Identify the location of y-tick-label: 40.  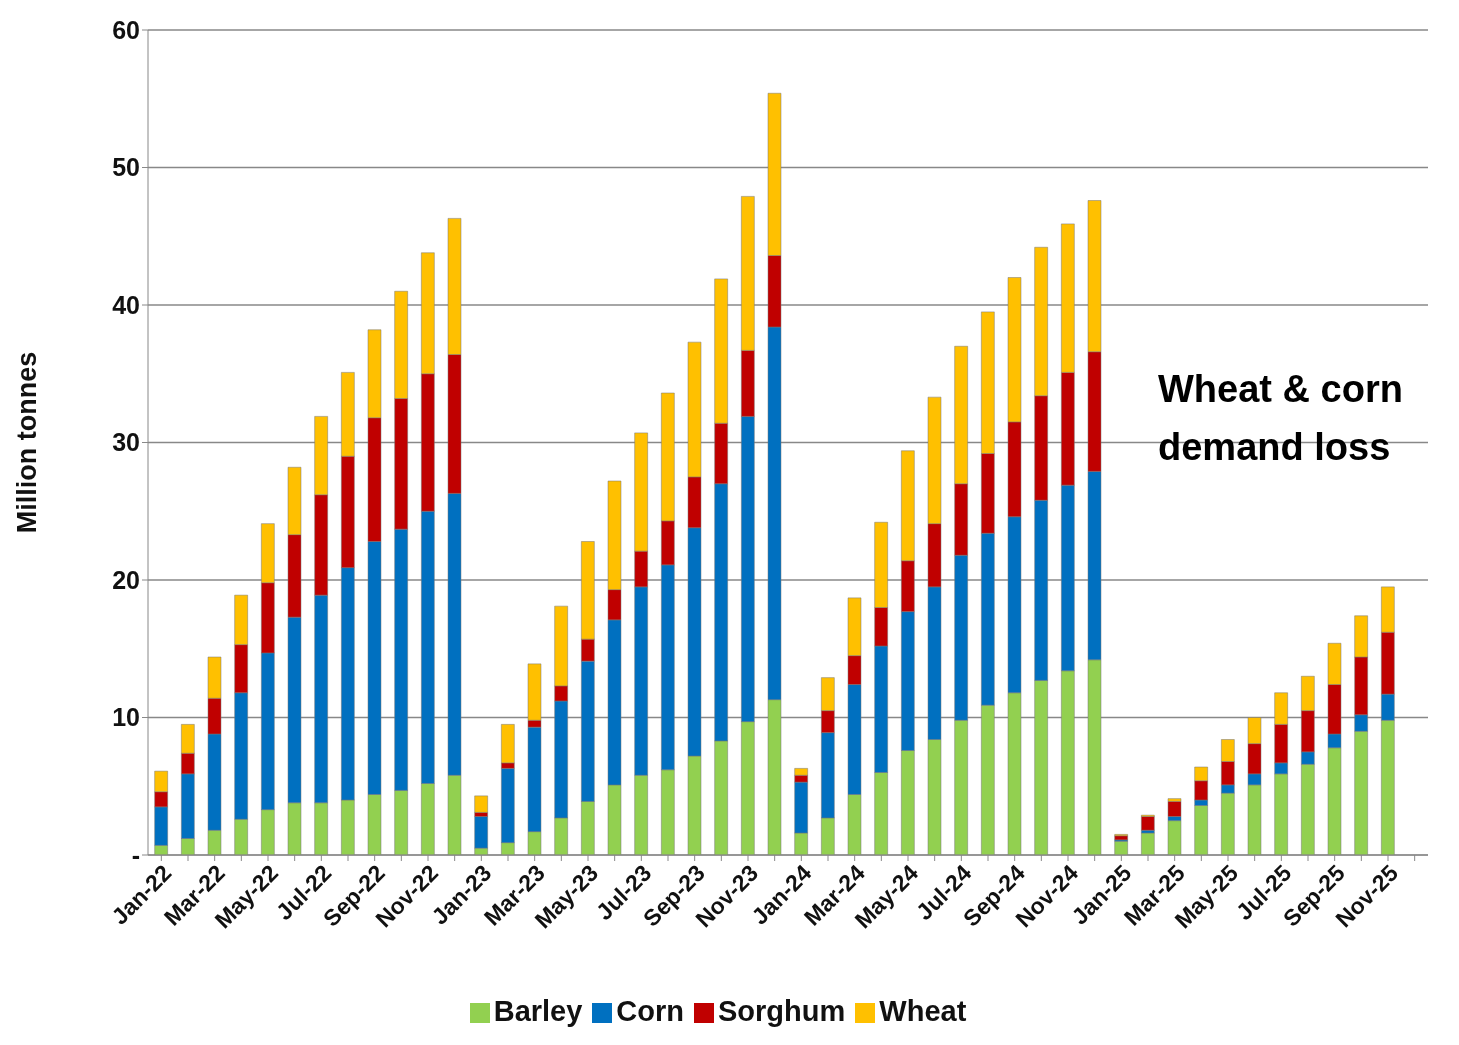
(126, 304).